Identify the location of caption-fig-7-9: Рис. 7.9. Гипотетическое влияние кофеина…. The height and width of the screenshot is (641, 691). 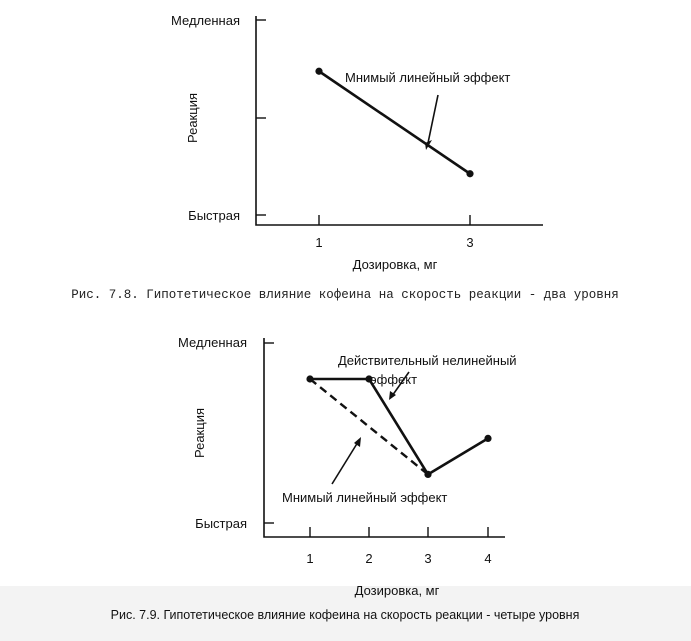
(345, 615).